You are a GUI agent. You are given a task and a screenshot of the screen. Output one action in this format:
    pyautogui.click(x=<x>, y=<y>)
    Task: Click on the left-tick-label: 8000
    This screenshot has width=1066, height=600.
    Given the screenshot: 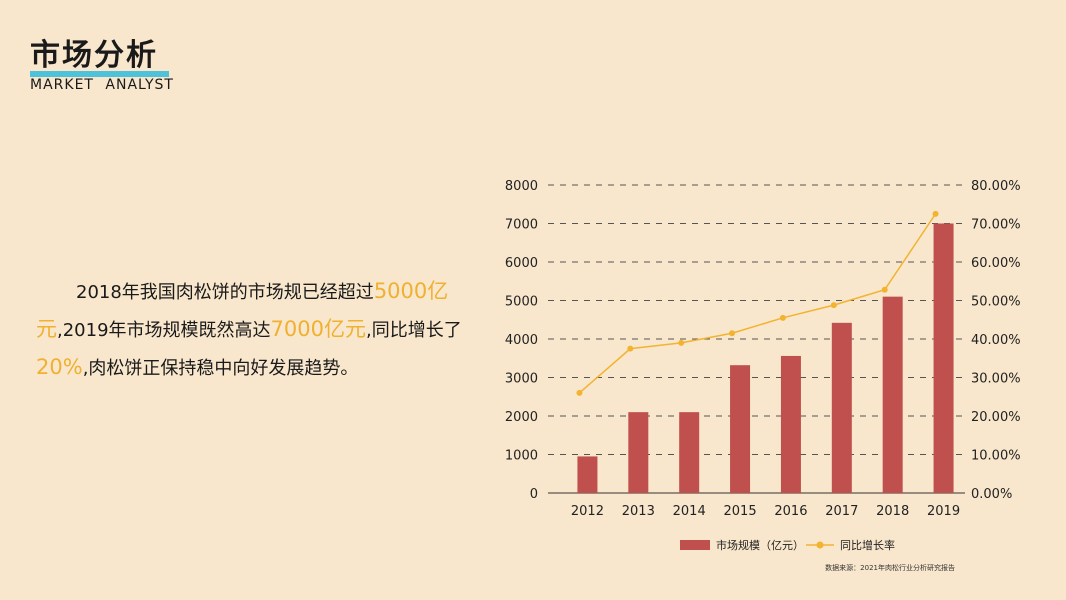 What is the action you would take?
    pyautogui.click(x=521, y=186)
    